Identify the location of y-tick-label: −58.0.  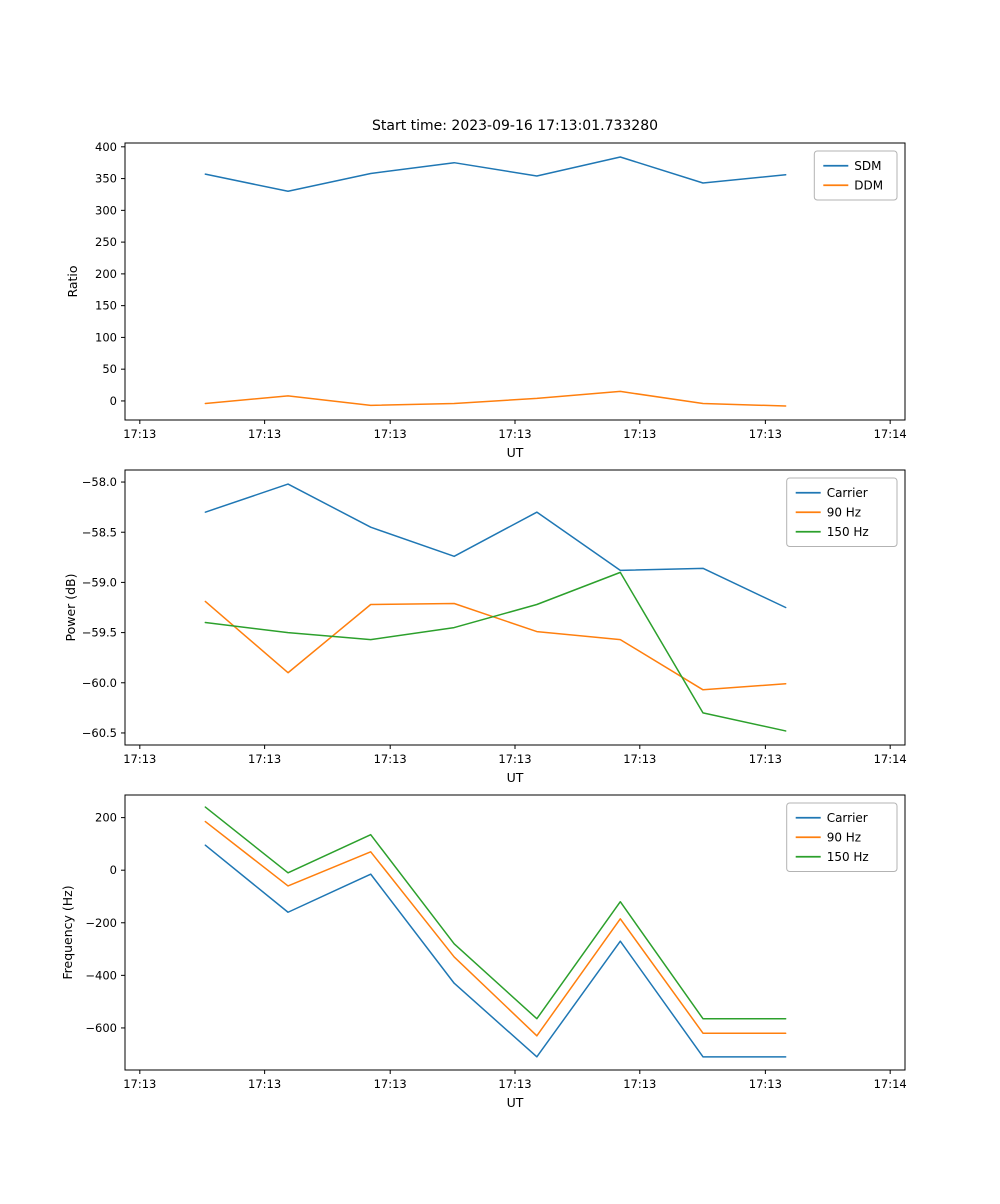
(99, 482).